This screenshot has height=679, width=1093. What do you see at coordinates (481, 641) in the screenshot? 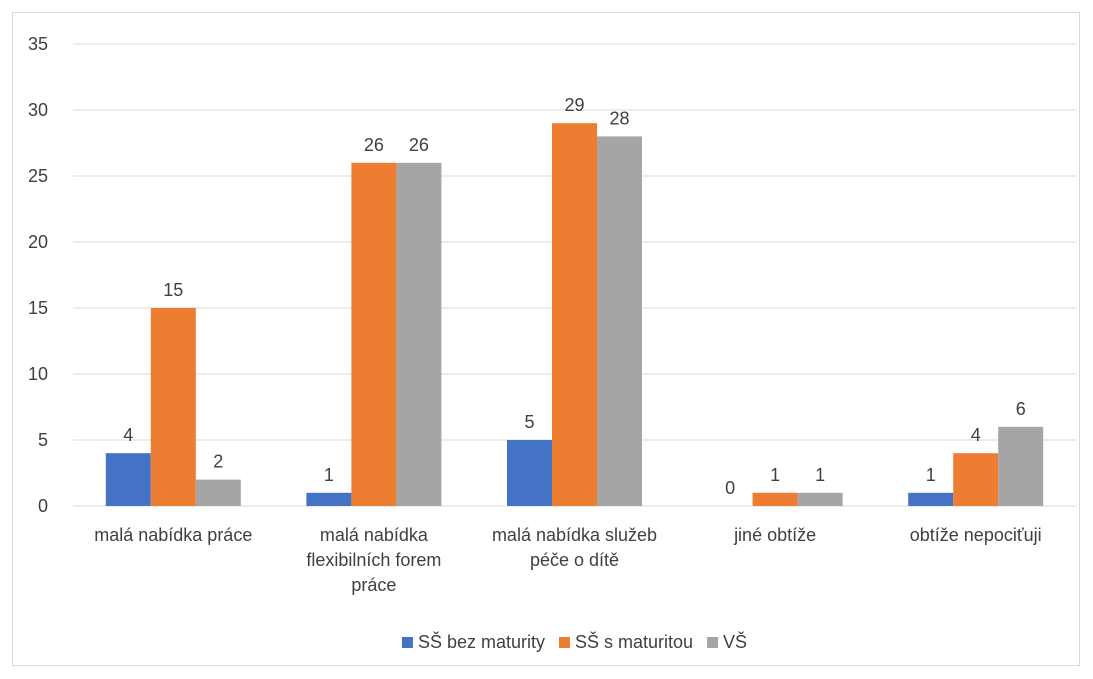
I see `legend-label: SŠ bez maturity` at bounding box center [481, 641].